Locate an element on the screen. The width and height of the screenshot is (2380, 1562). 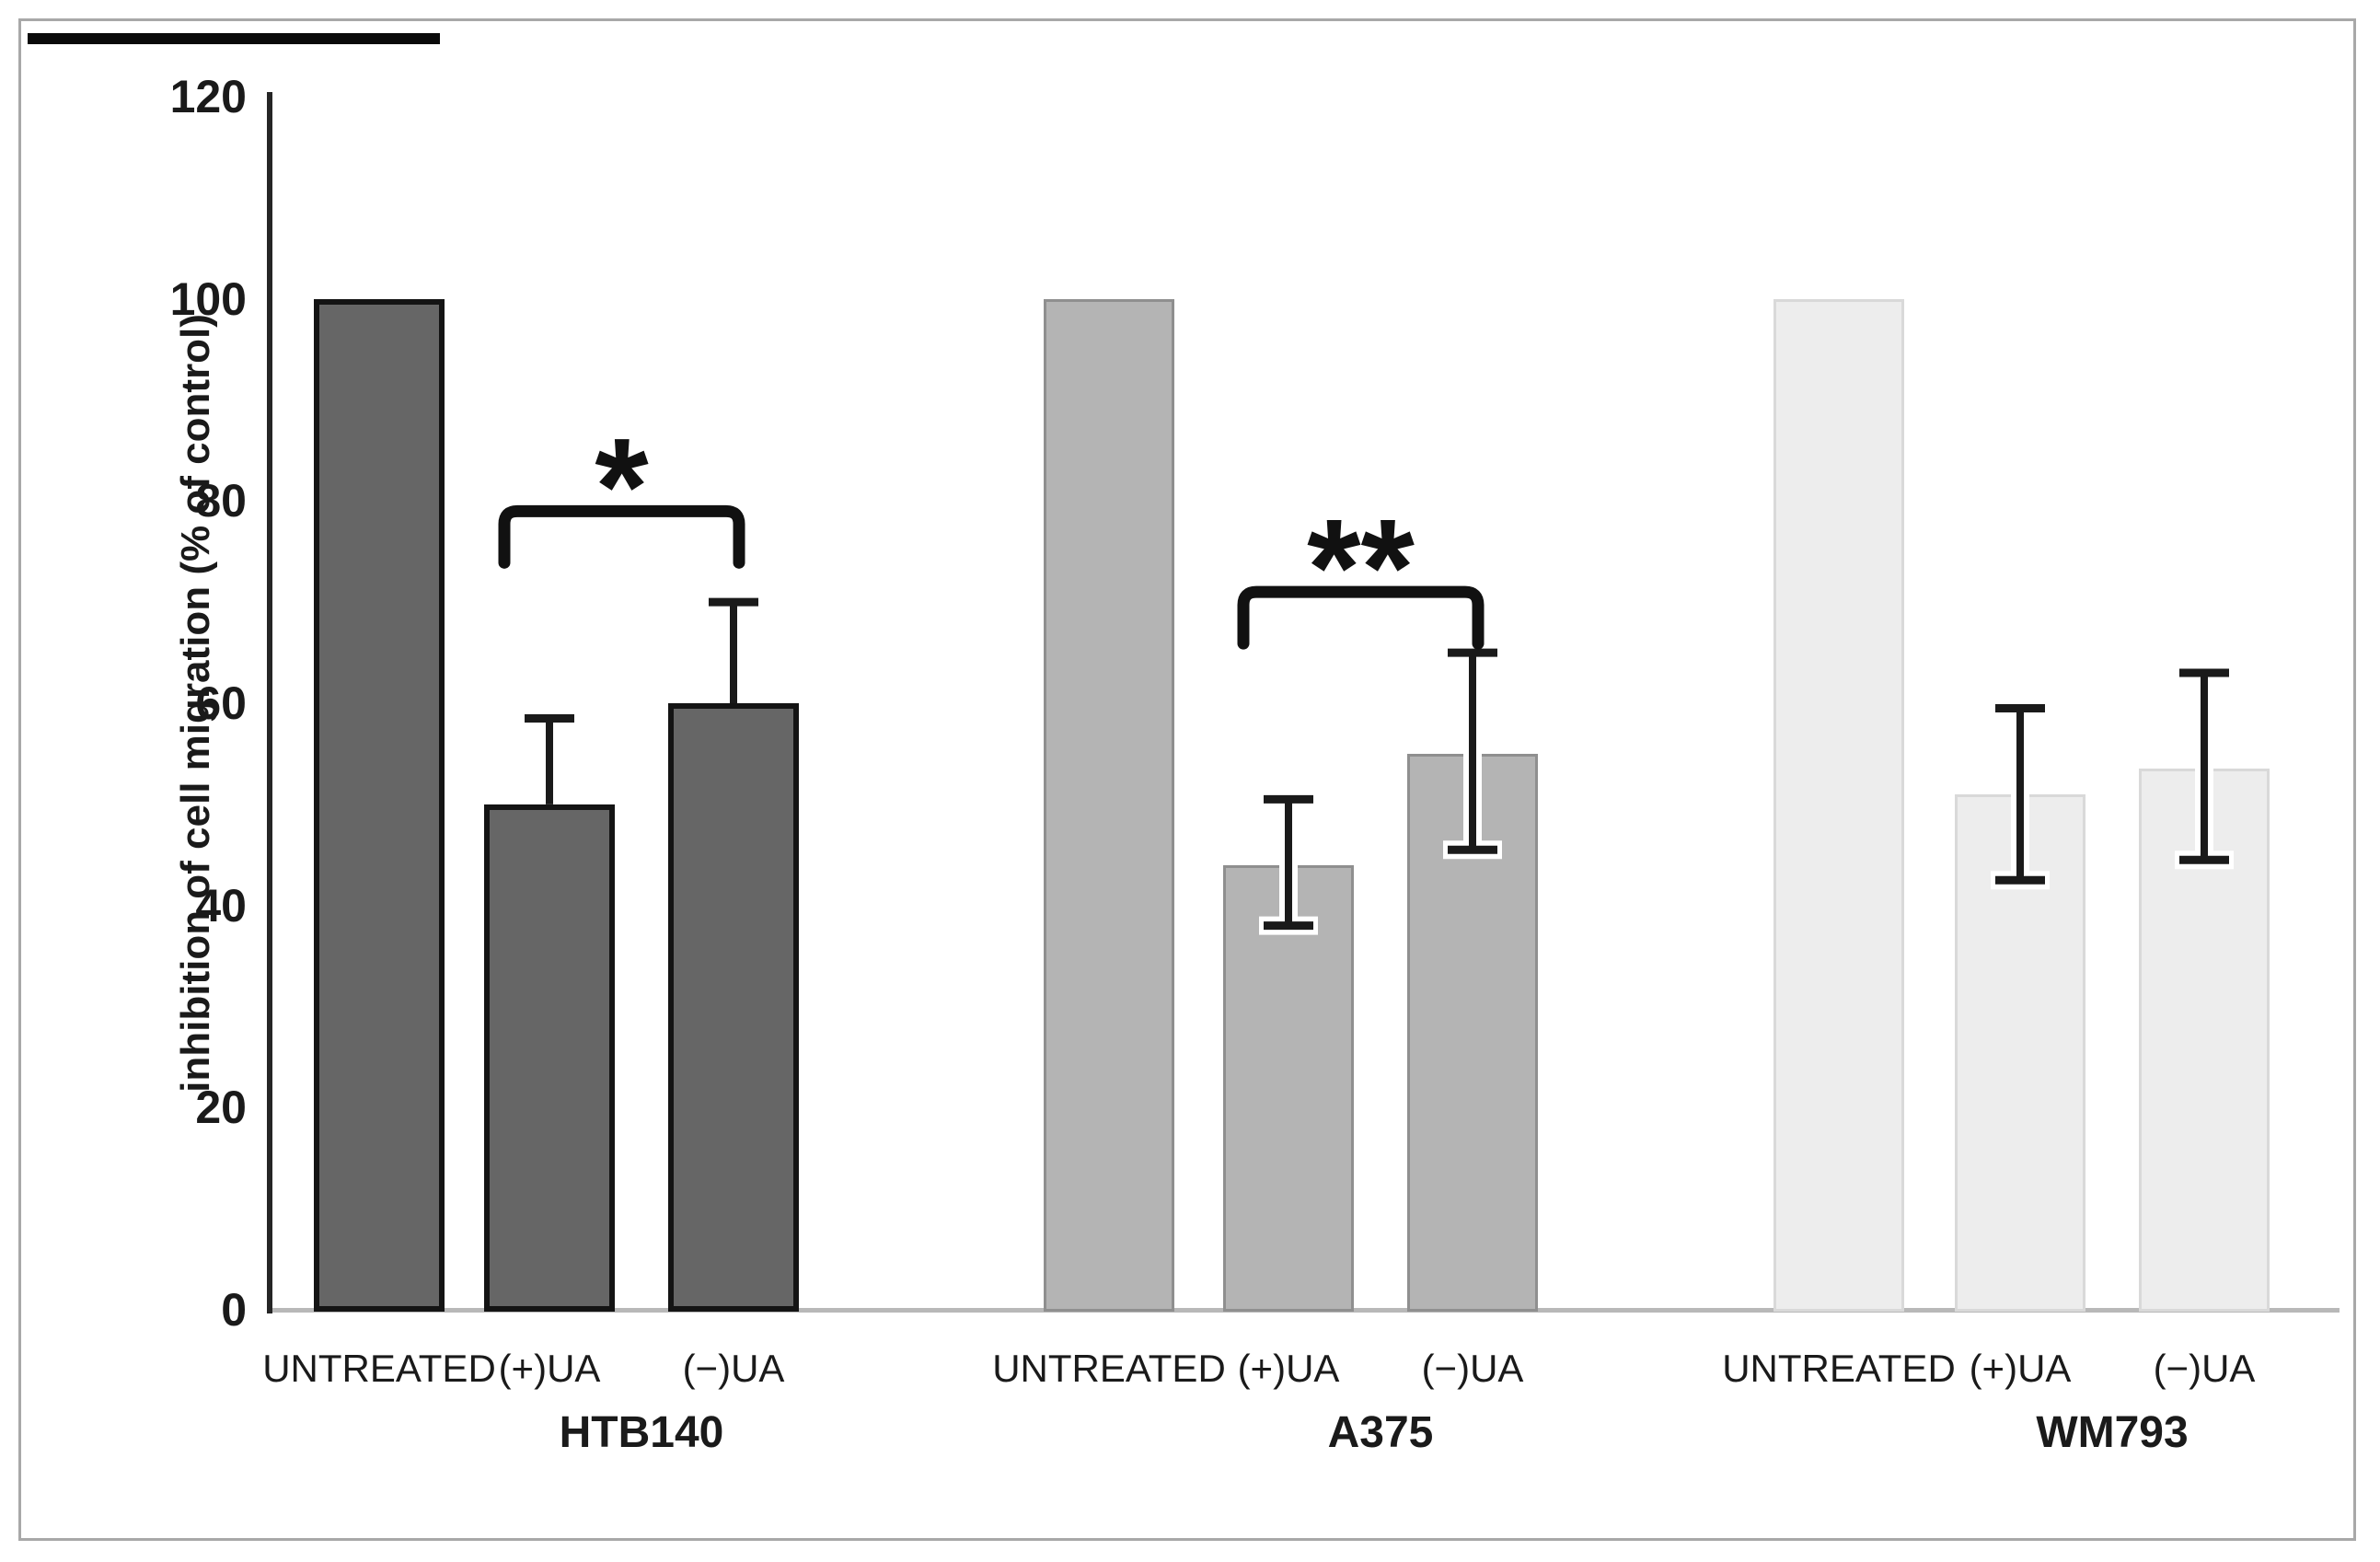
y-tick-label-60: 60 is located at coordinates (221, 703).